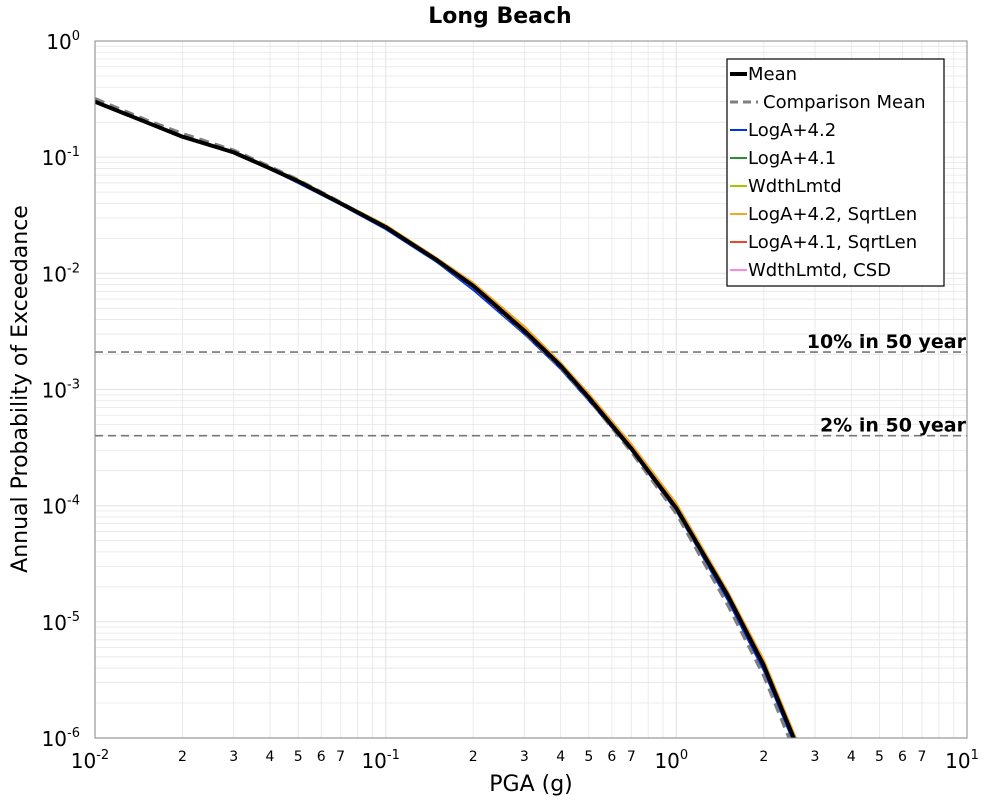 The width and height of the screenshot is (1000, 800). I want to click on y-tick-label: 10⁻¹, so click(61, 157).